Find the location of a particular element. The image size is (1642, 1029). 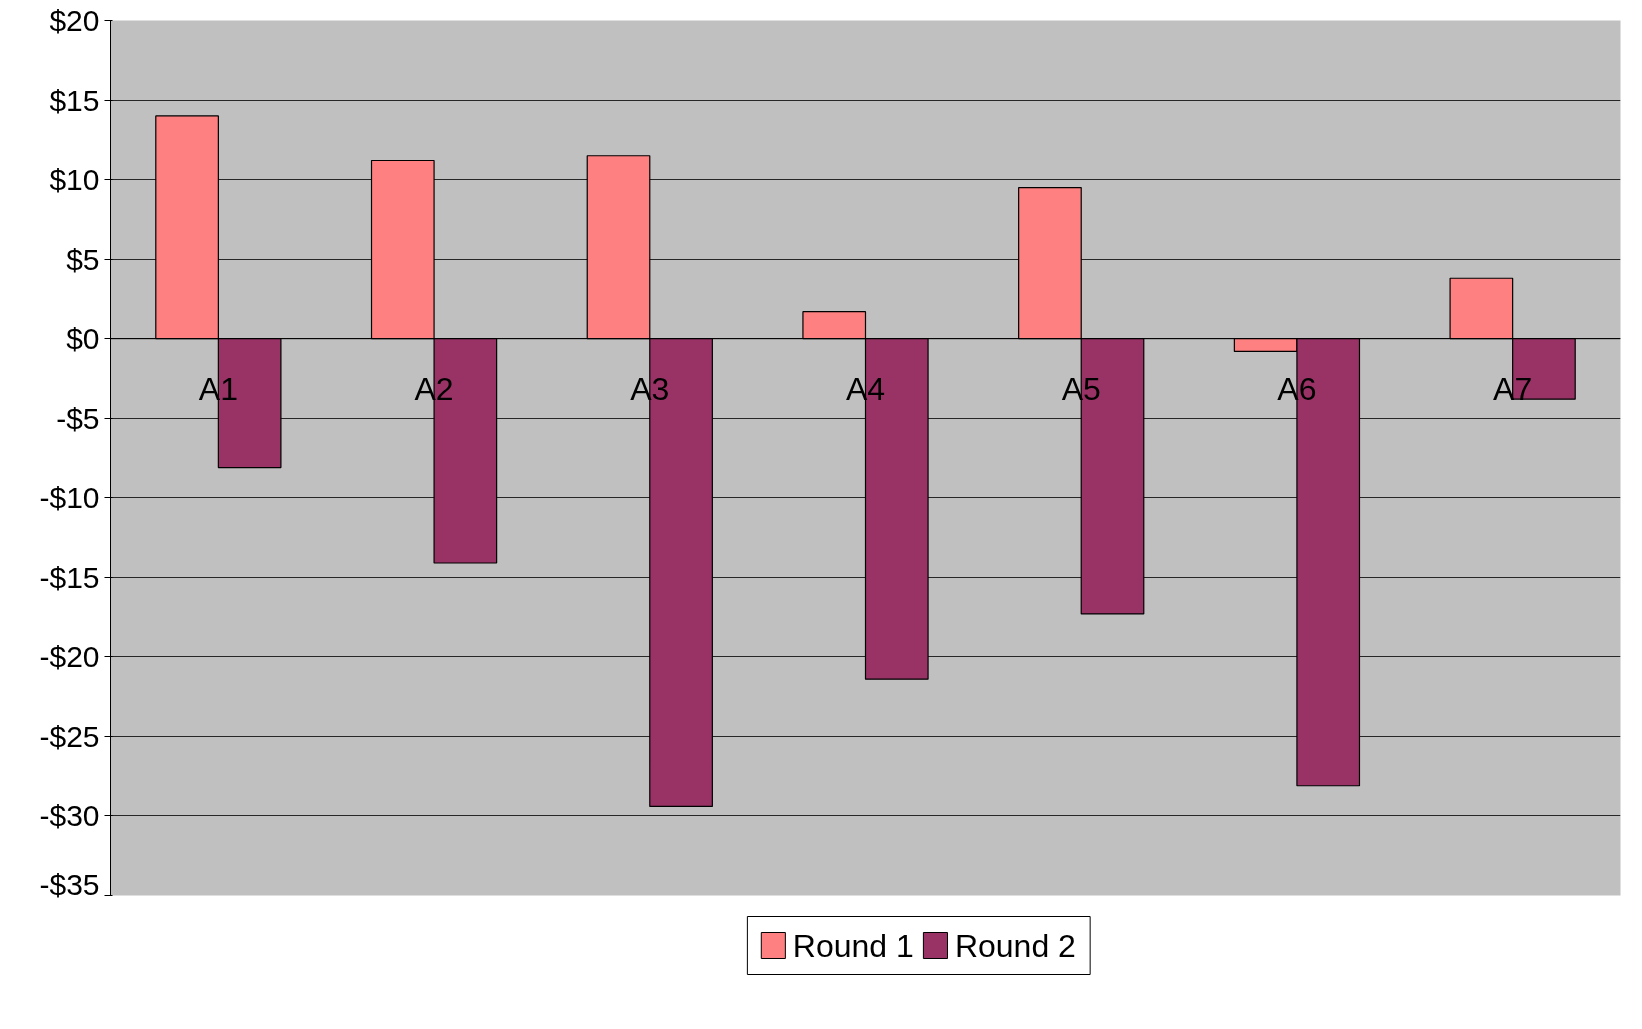

y-tick-label: $20 is located at coordinates (74, 20).